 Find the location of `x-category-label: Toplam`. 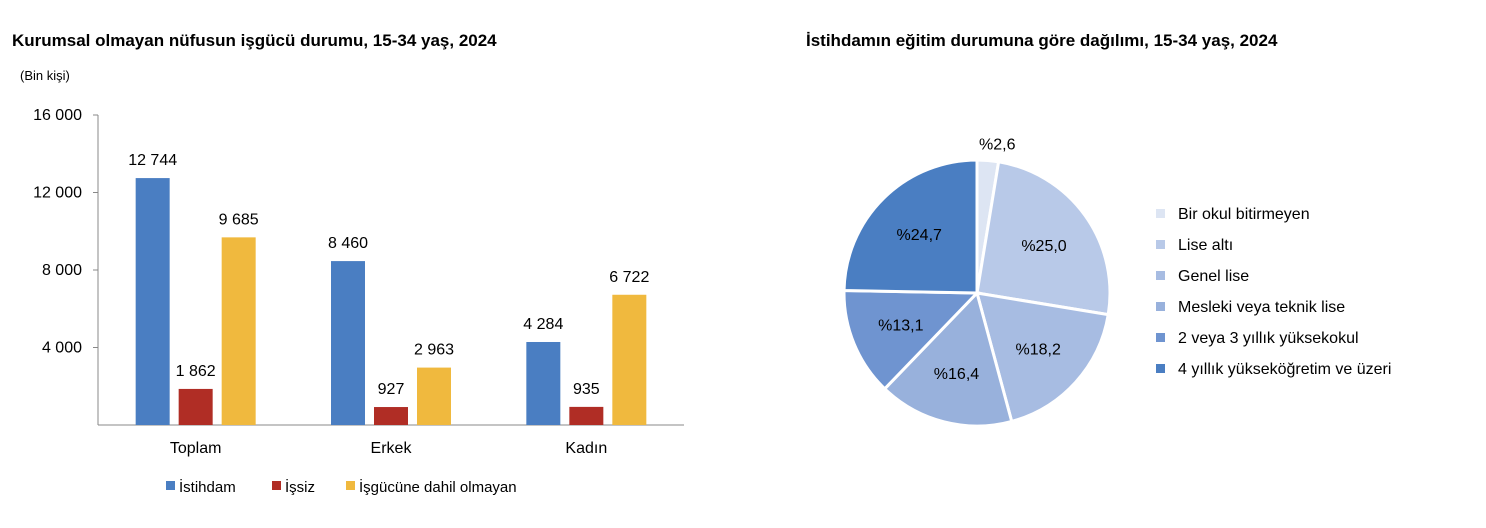

x-category-label: Toplam is located at coordinates (196, 448).